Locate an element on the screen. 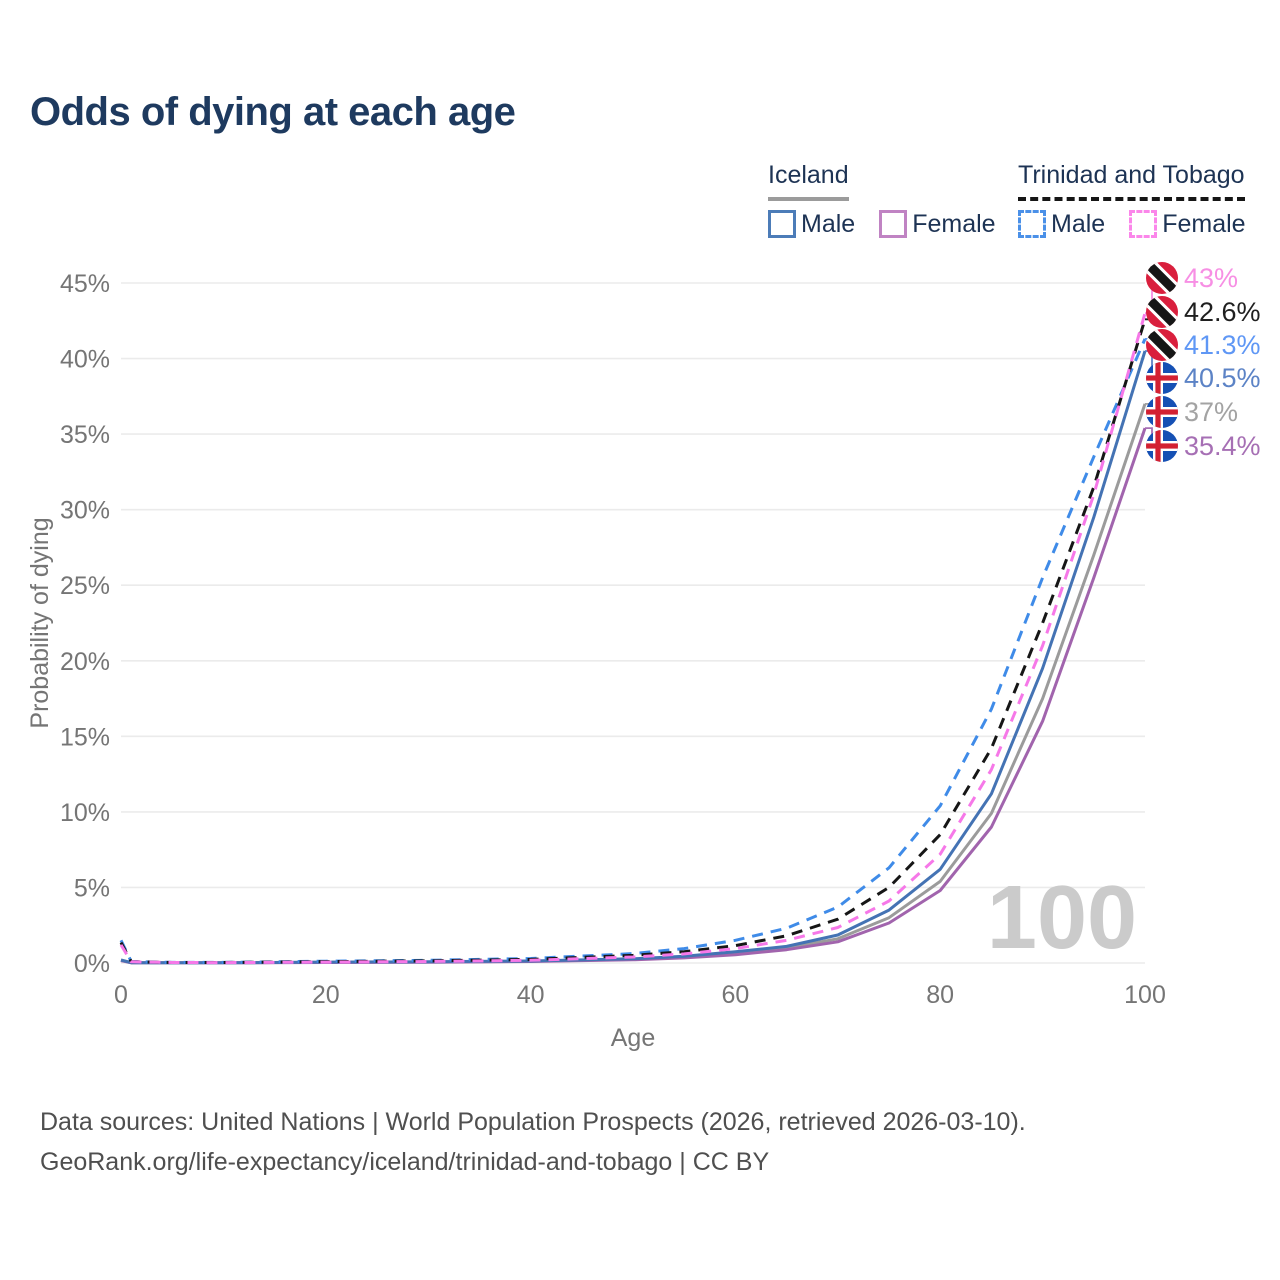 The width and height of the screenshot is (1280, 1280). page-title: Odds of dying at each age is located at coordinates (273, 112).